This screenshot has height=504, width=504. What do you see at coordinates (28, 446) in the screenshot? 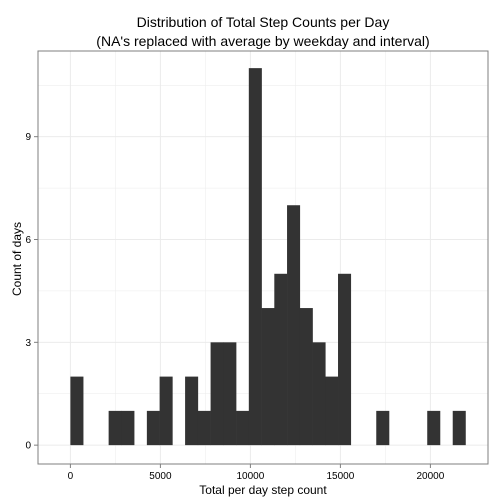
I see `y-tick-label: 0` at bounding box center [28, 446].